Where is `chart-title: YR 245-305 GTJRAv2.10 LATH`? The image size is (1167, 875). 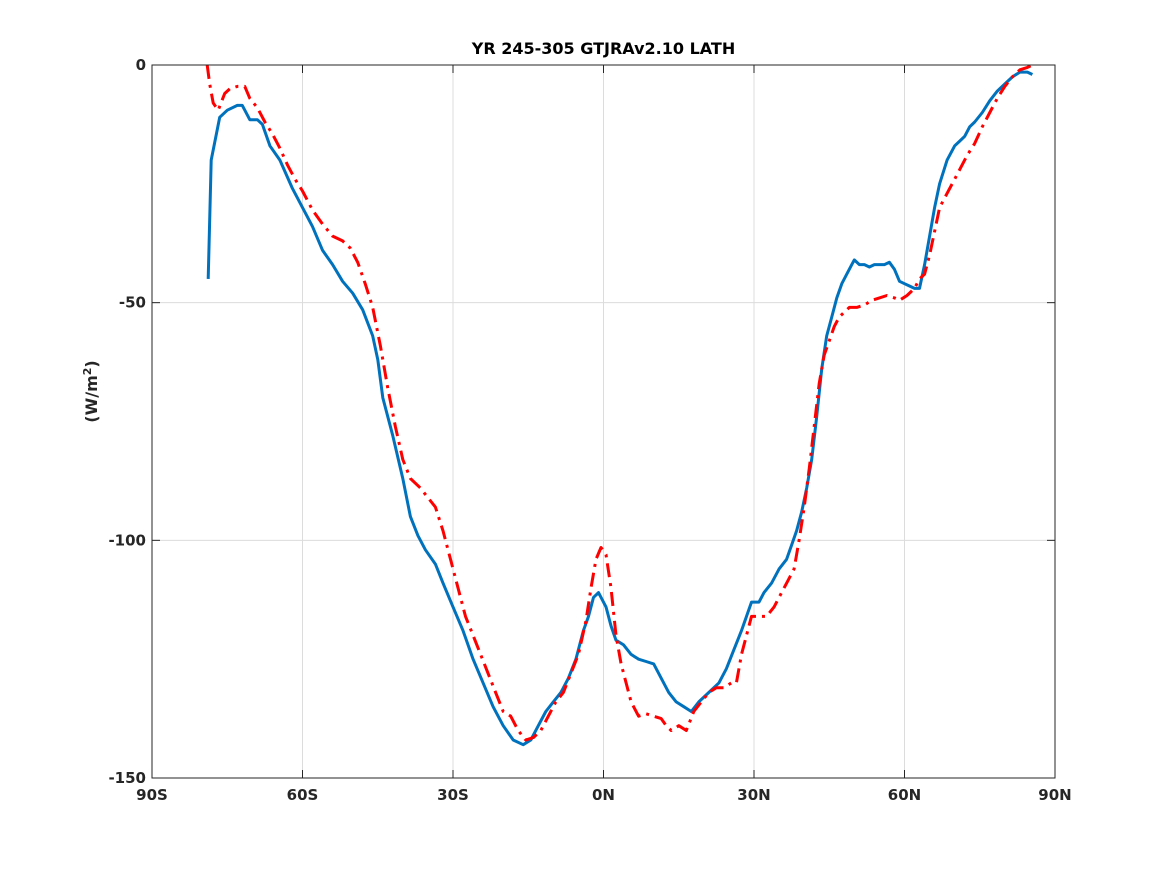 chart-title: YR 245-305 GTJRAv2.10 LATH is located at coordinates (603, 48).